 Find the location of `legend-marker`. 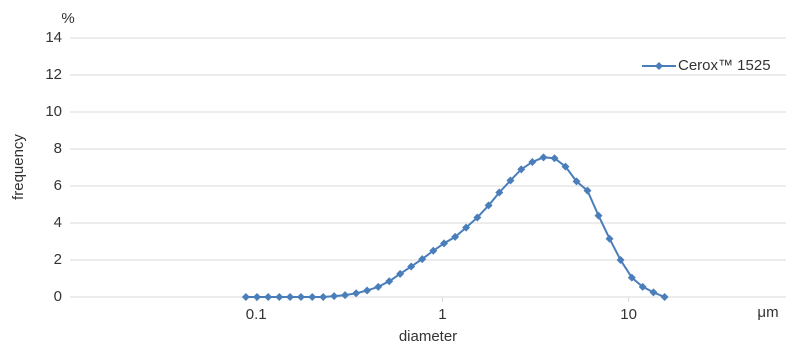

legend-marker is located at coordinates (659, 66).